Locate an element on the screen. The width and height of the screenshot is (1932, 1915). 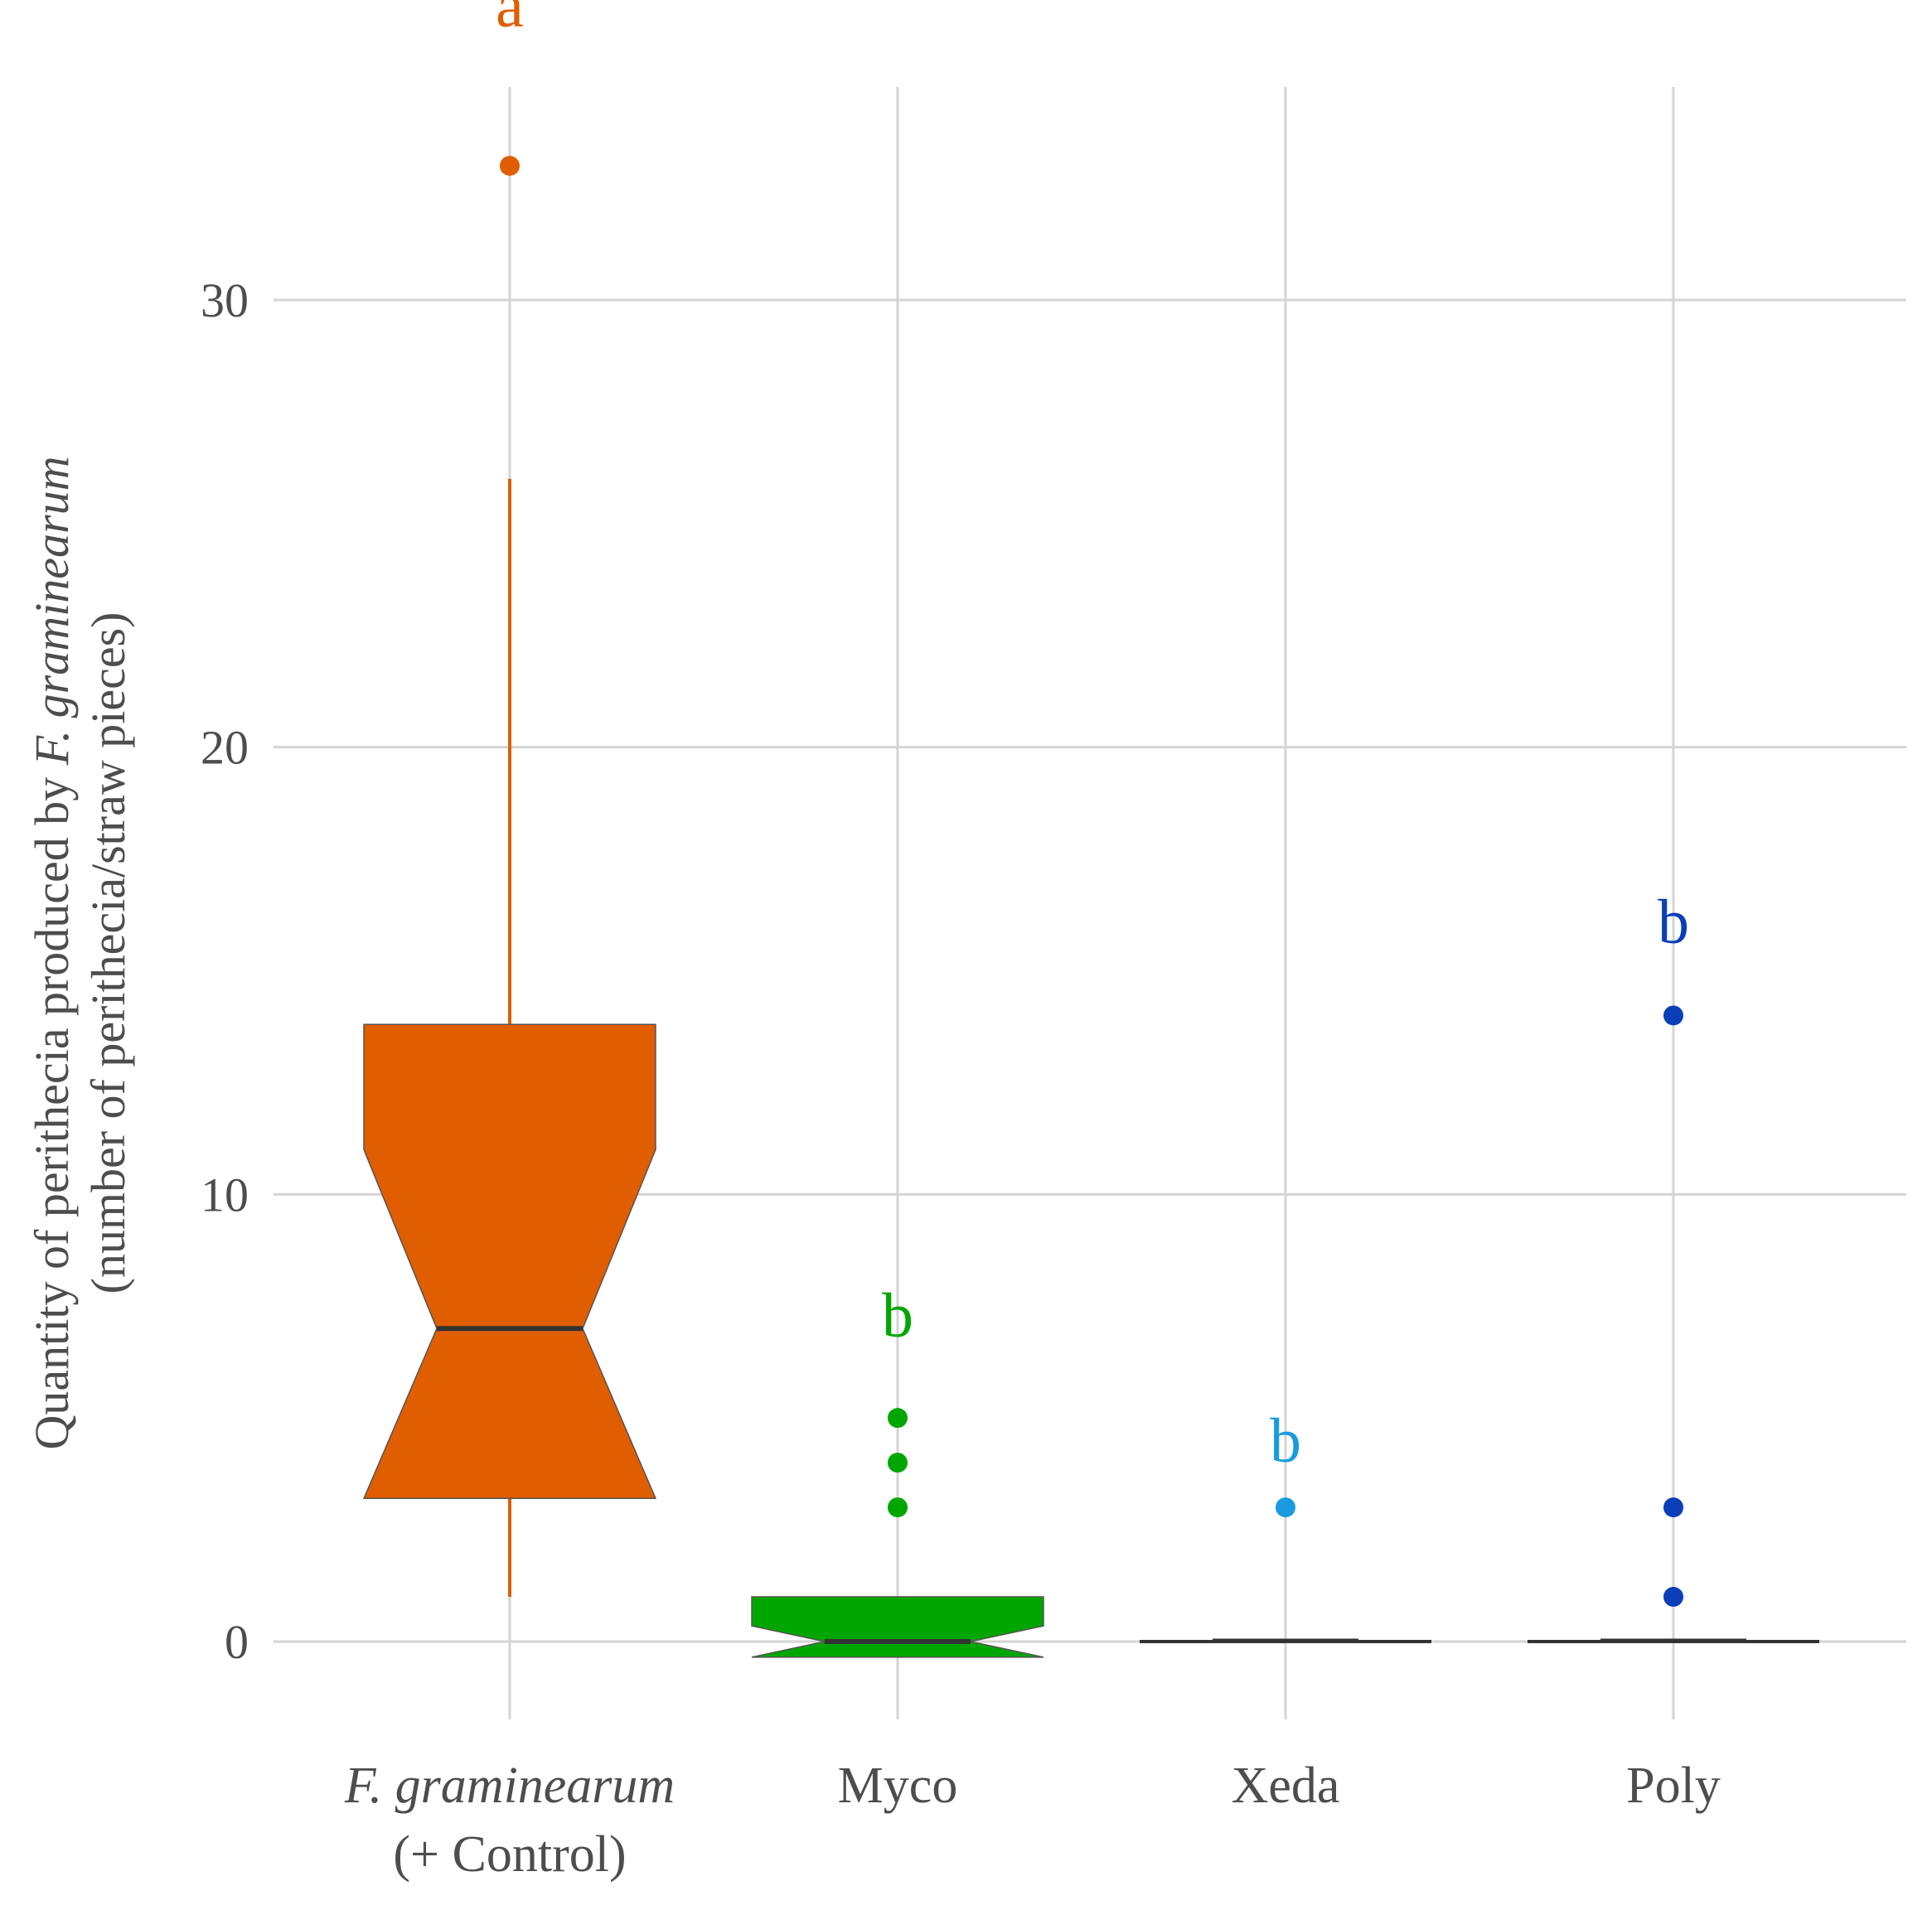
box-3: b is located at coordinates (1673, 1265).